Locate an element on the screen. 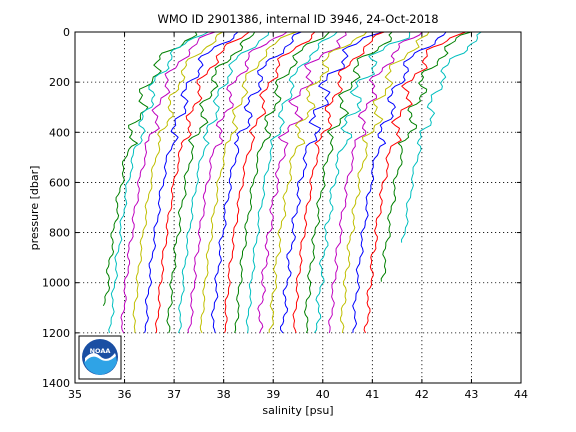 This screenshot has height=432, width=576. y-tick-label: 1200 is located at coordinates (56, 333).